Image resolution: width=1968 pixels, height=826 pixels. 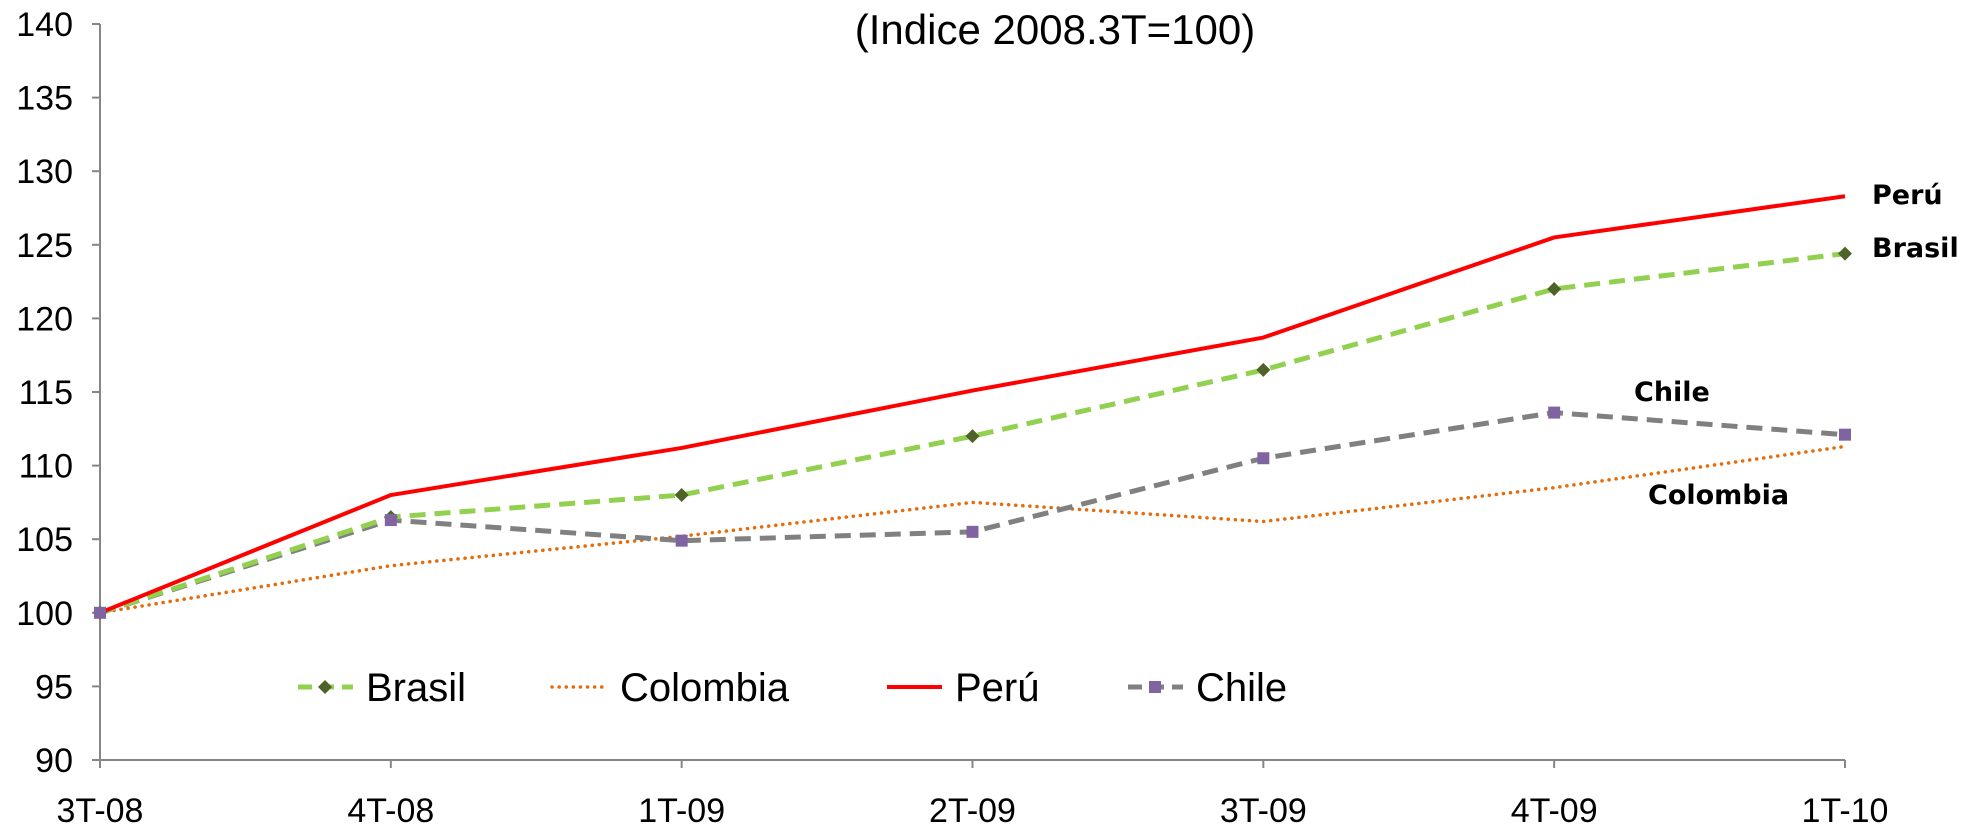 I want to click on series-annotations: Perú Brasil Chile Colombia, so click(x=1796, y=345).